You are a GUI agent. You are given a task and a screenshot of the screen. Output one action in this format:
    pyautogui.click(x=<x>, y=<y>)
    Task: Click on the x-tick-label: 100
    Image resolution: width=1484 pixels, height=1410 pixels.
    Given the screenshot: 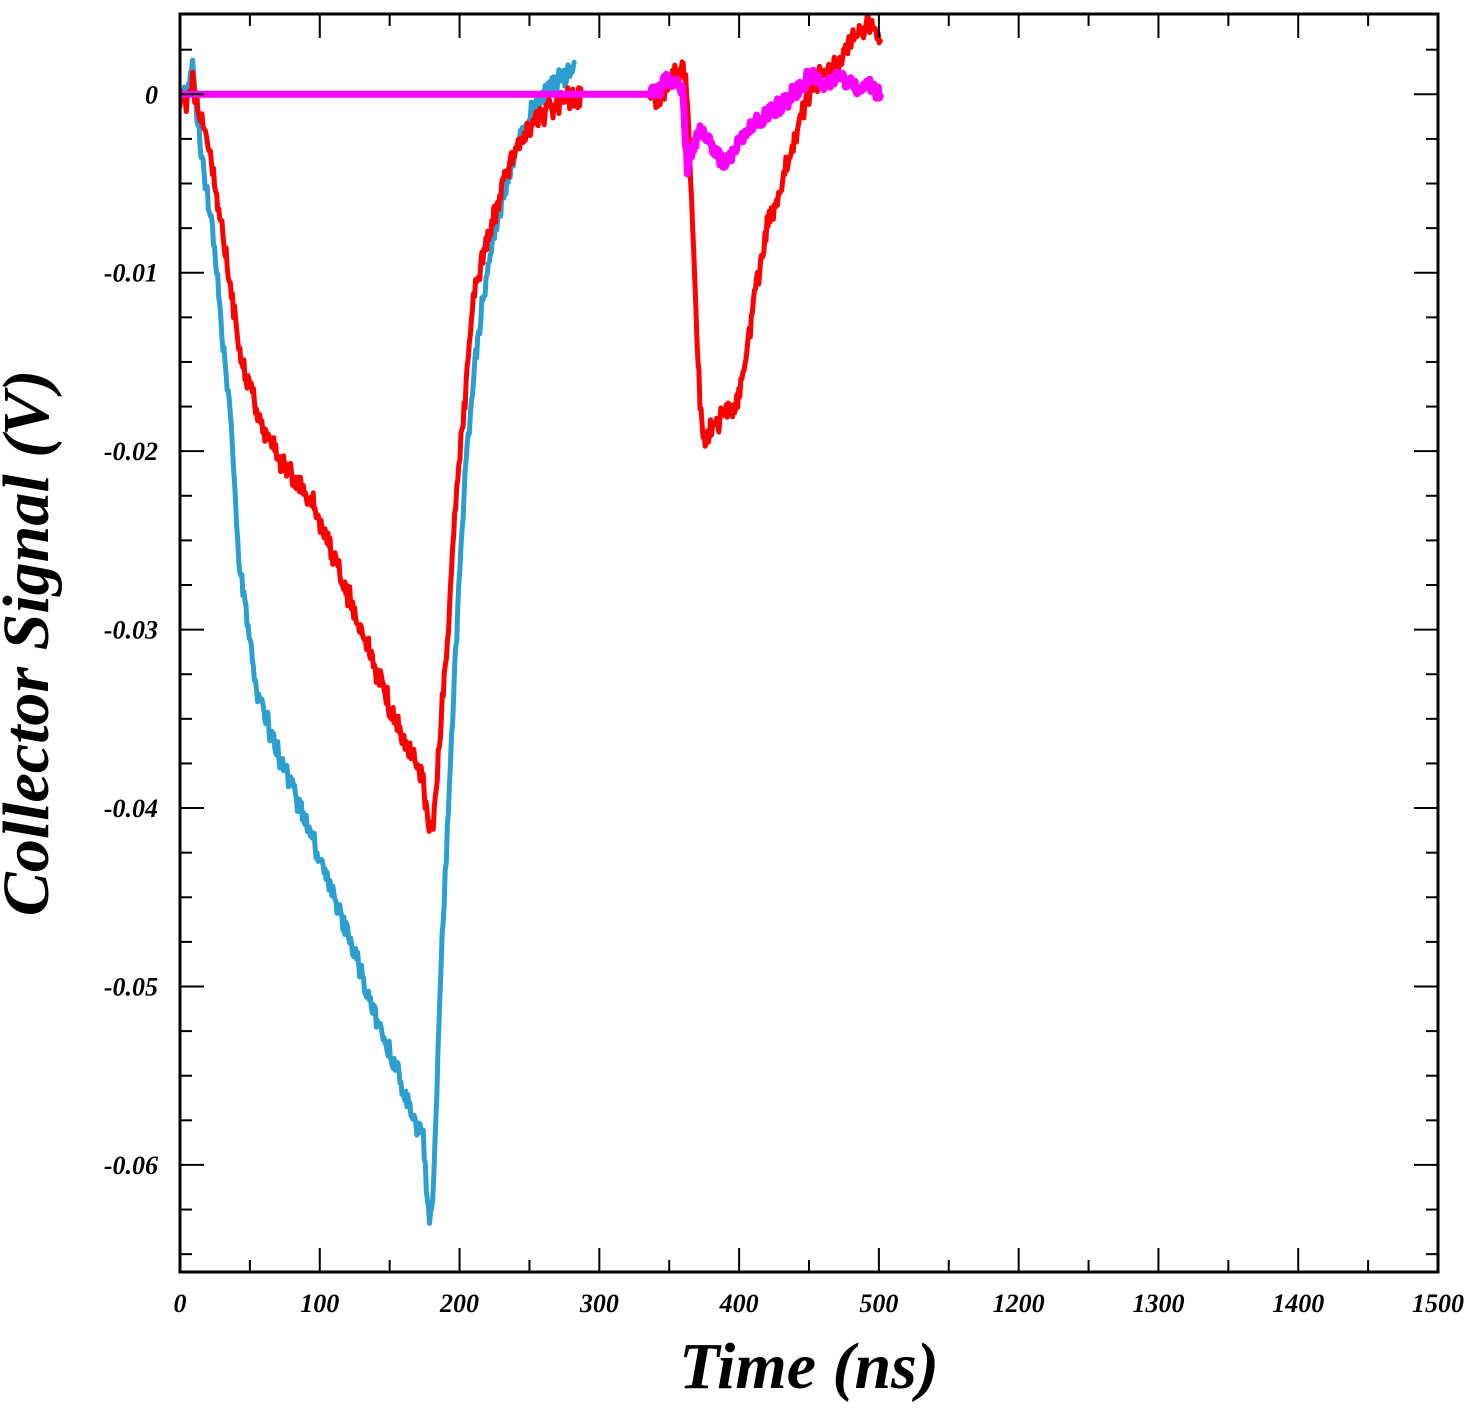 What is the action you would take?
    pyautogui.click(x=319, y=1303)
    